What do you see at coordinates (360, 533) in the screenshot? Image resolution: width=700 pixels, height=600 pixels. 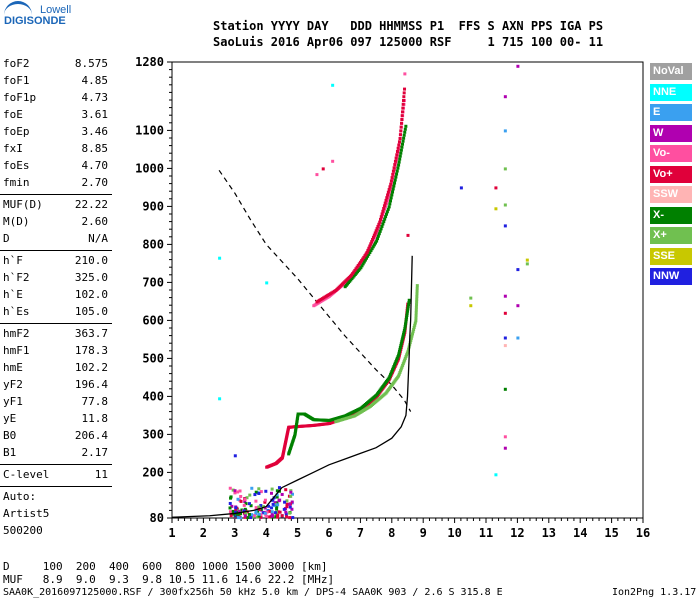 I see `x-tick-label: 7` at bounding box center [360, 533].